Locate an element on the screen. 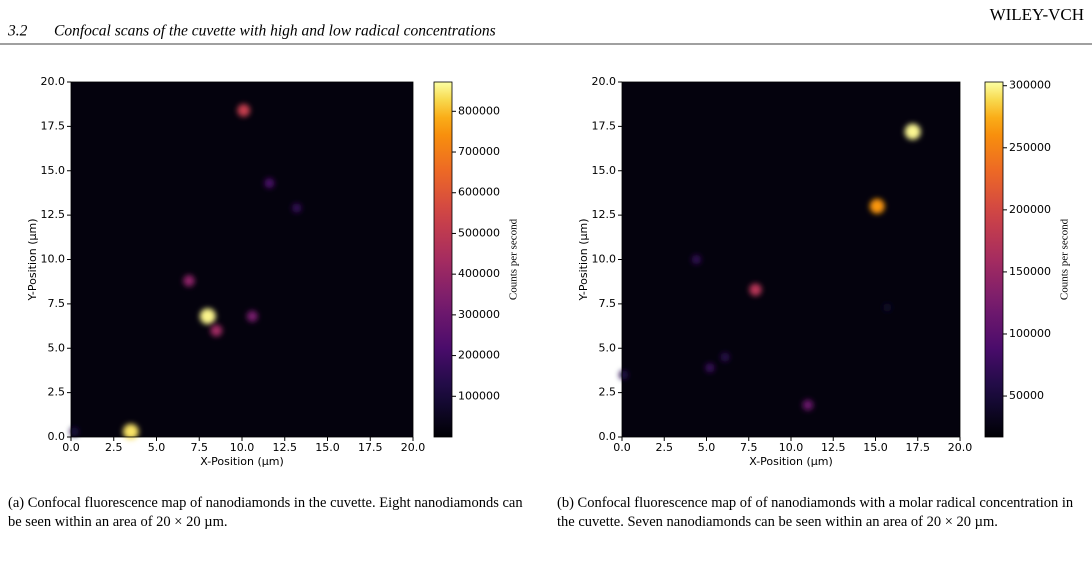  section-number: 3.2 is located at coordinates (17, 31).